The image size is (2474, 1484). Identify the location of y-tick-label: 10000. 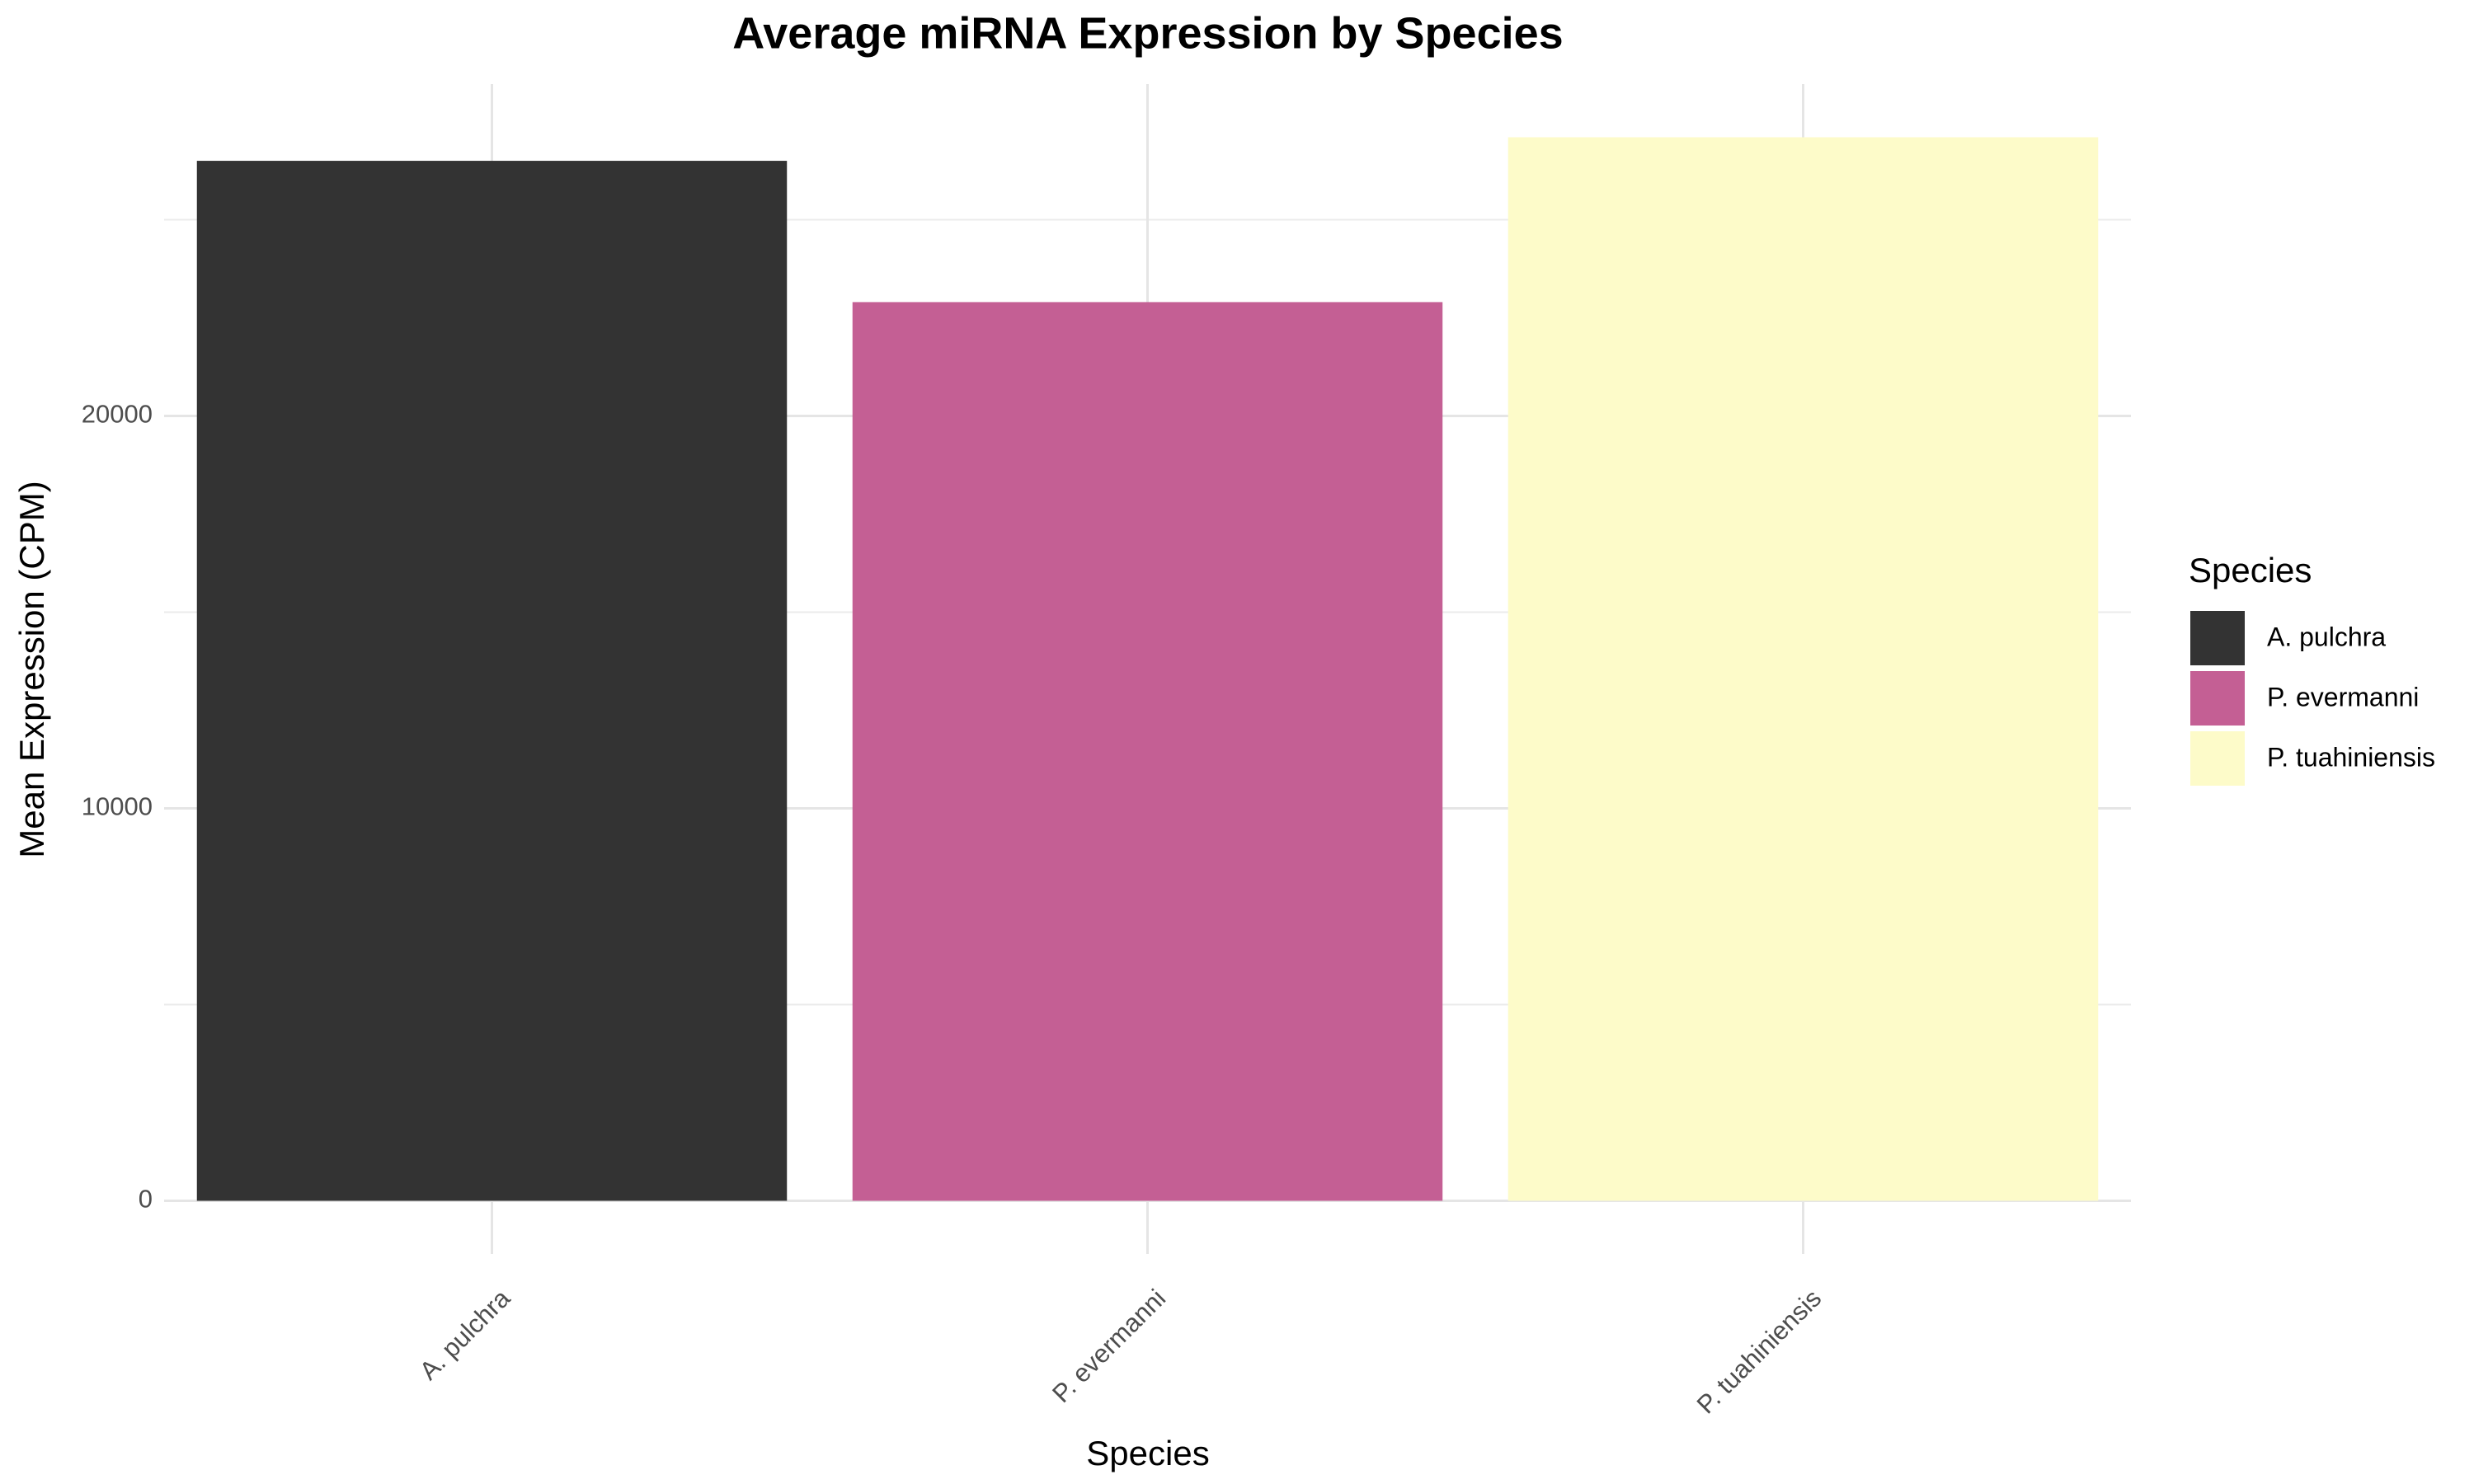
(117, 806).